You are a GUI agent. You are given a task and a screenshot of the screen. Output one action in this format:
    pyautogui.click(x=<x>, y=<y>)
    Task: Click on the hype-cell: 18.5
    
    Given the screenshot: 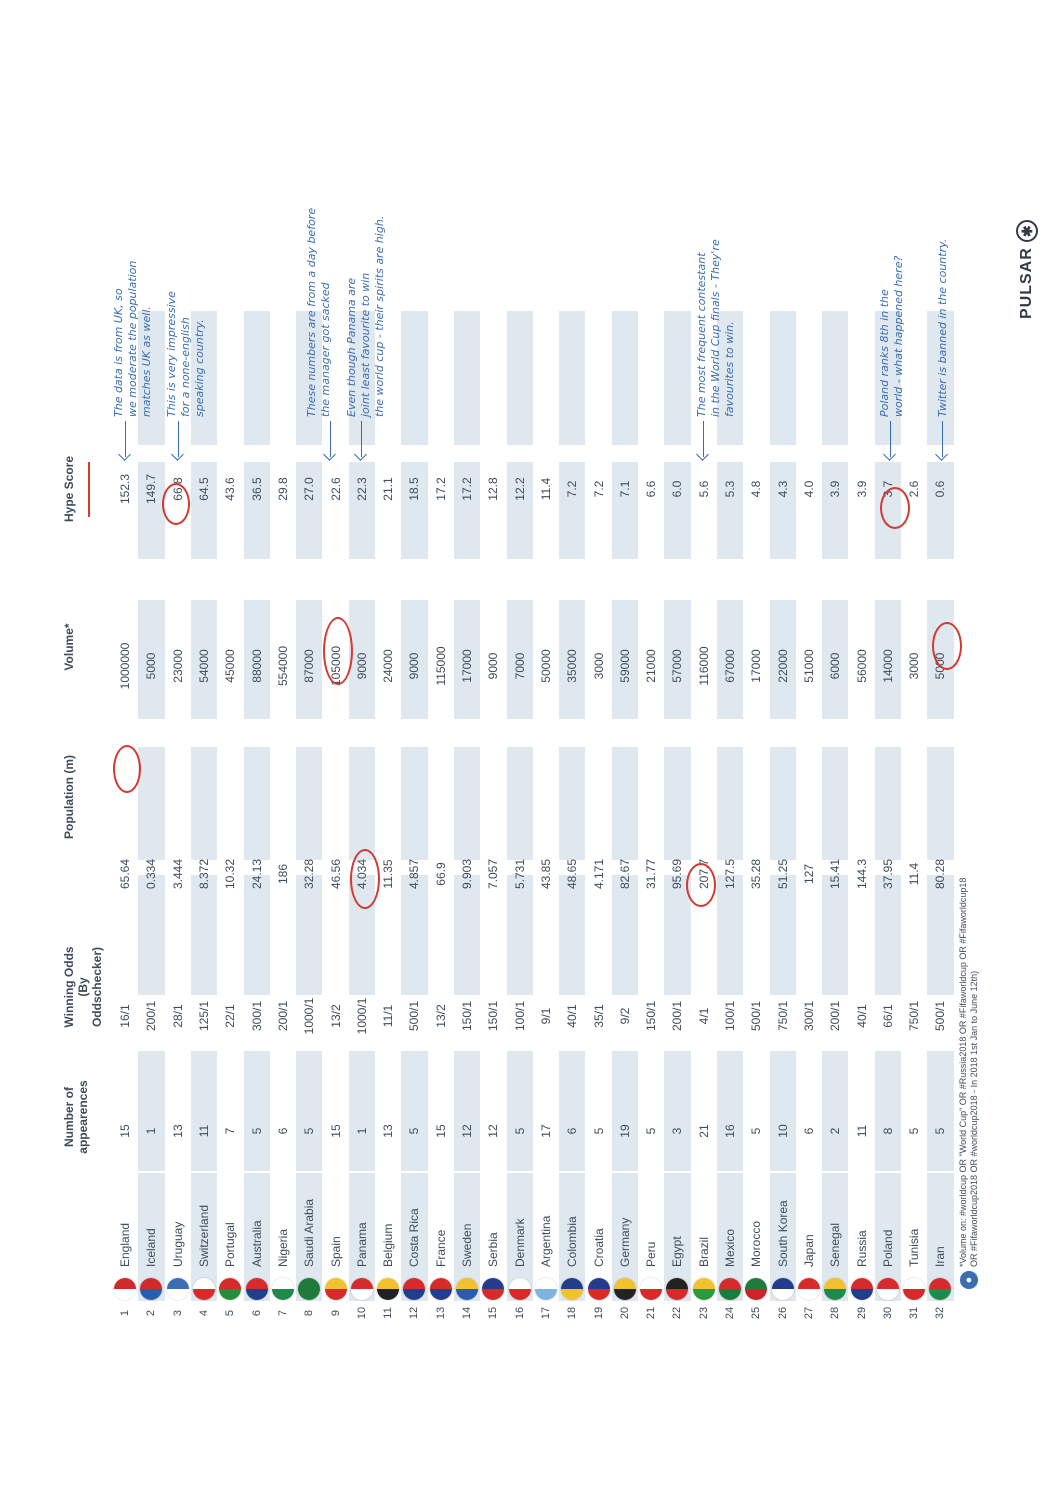 What is the action you would take?
    pyautogui.click(x=414, y=489)
    